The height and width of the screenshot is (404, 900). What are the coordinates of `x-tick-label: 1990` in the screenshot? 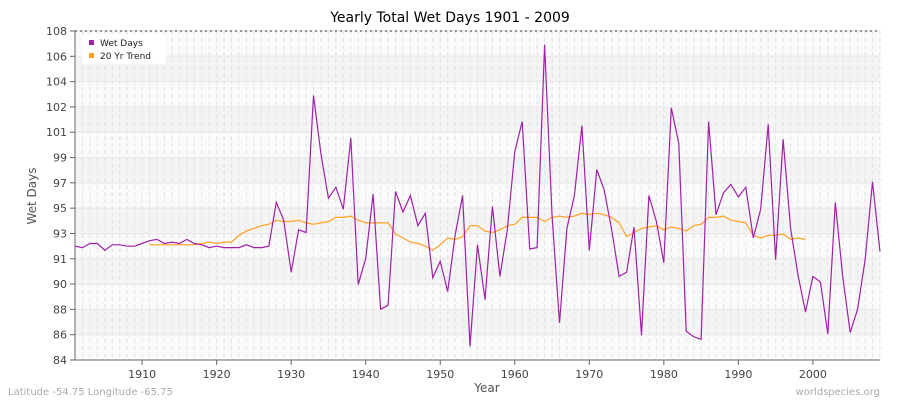 It's located at (738, 374).